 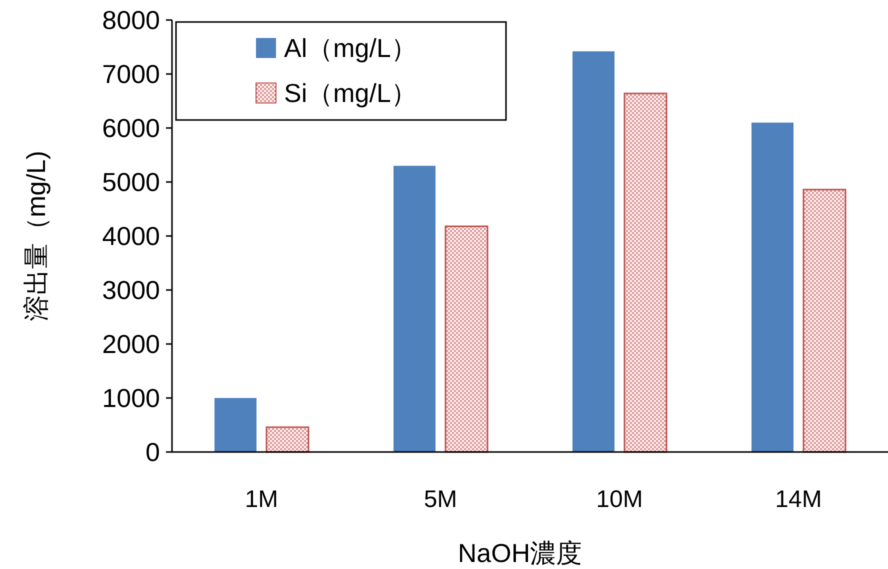 I want to click on y-tick-label: 1000, so click(x=131, y=398).